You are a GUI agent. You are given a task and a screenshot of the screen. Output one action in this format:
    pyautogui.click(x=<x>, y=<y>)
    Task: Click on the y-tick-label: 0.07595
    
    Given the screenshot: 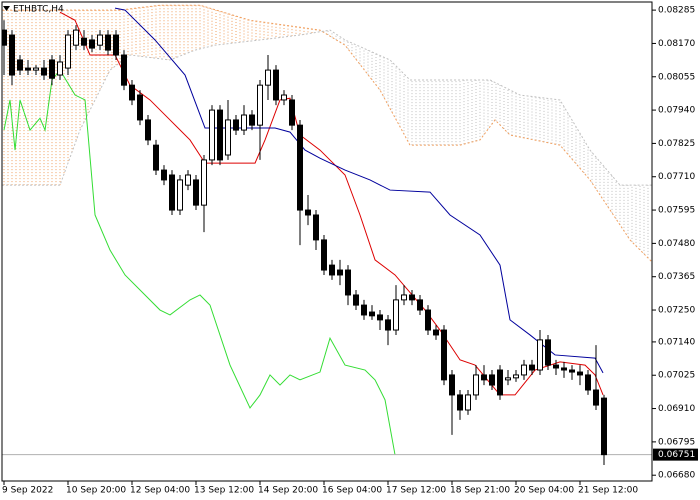 What is the action you would take?
    pyautogui.click(x=676, y=211)
    